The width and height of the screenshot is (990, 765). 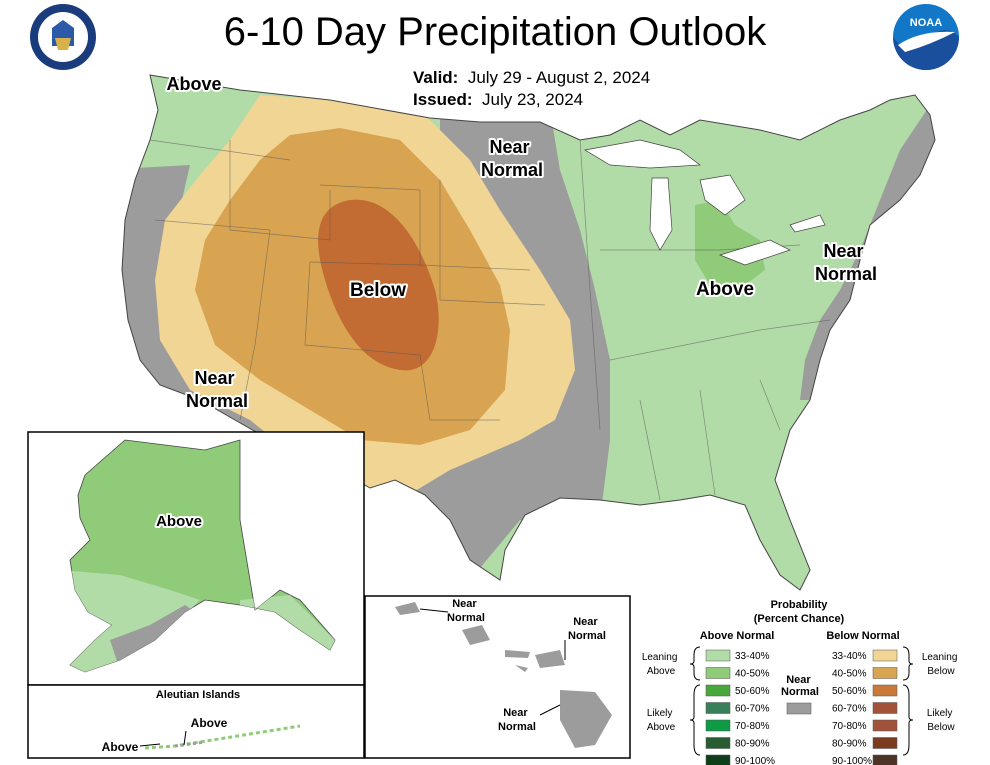 What do you see at coordinates (940, 713) in the screenshot?
I see `likely-below-line1: Likely` at bounding box center [940, 713].